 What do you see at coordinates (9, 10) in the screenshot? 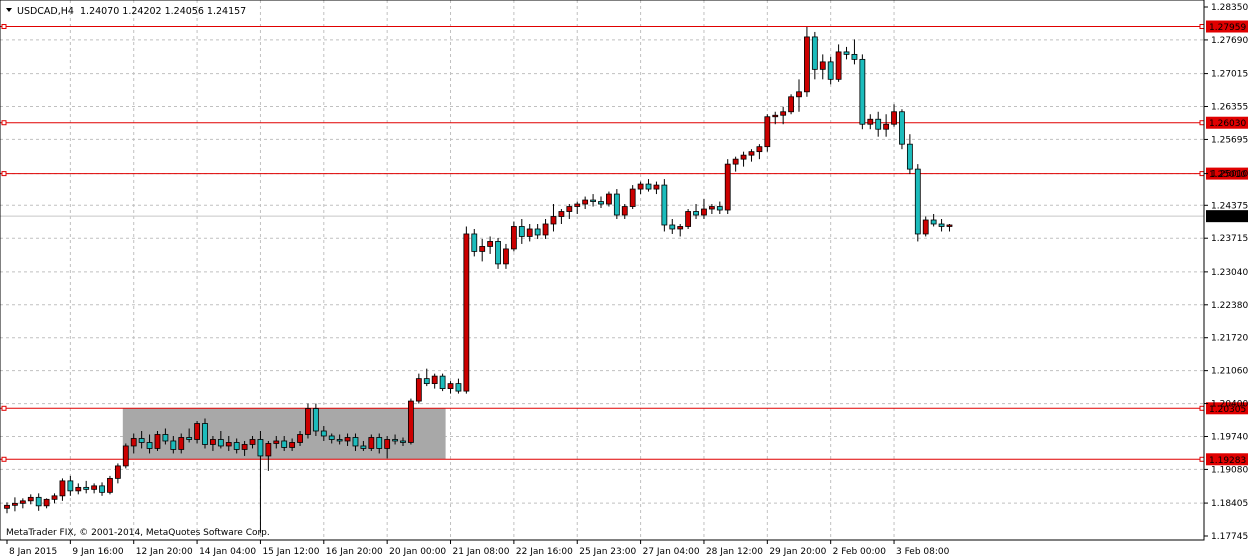
I see `chevron-down-icon` at bounding box center [9, 10].